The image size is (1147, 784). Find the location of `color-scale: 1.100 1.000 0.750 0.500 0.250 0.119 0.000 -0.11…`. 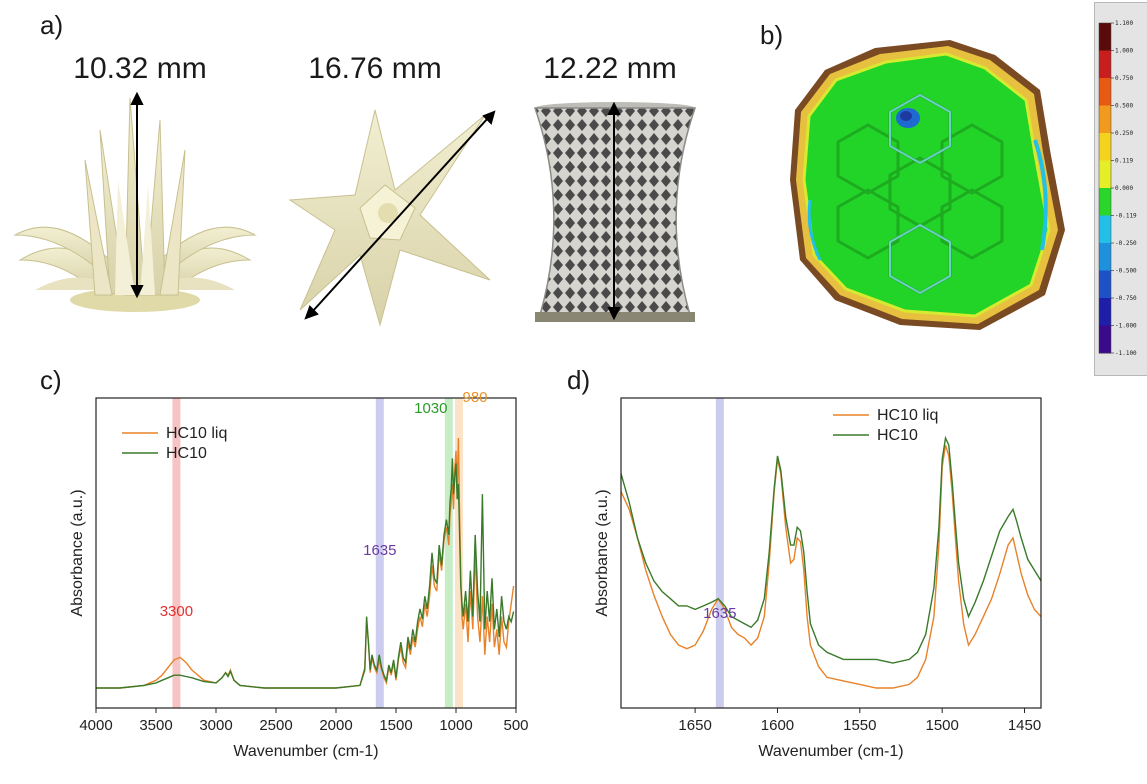

color-scale: 1.100 1.000 0.750 0.500 0.250 0.119 0.000 -0.11… is located at coordinates (1117, 188).